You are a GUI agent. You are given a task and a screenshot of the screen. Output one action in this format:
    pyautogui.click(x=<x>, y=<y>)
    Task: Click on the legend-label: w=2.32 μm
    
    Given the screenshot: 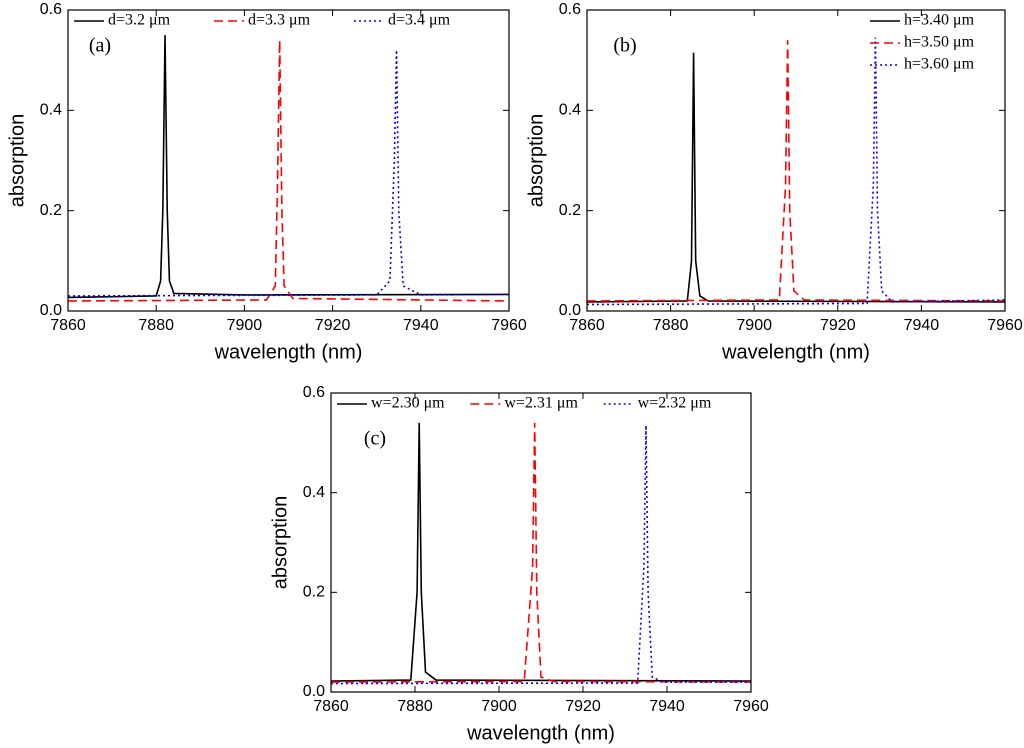 What is the action you would take?
    pyautogui.click(x=675, y=403)
    